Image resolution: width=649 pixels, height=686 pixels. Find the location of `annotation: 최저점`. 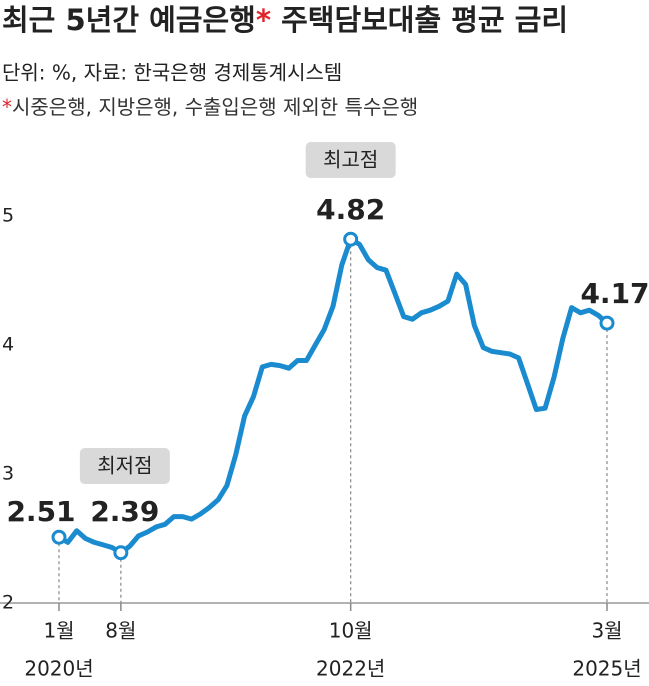

annotation: 최저점 is located at coordinates (124, 466).